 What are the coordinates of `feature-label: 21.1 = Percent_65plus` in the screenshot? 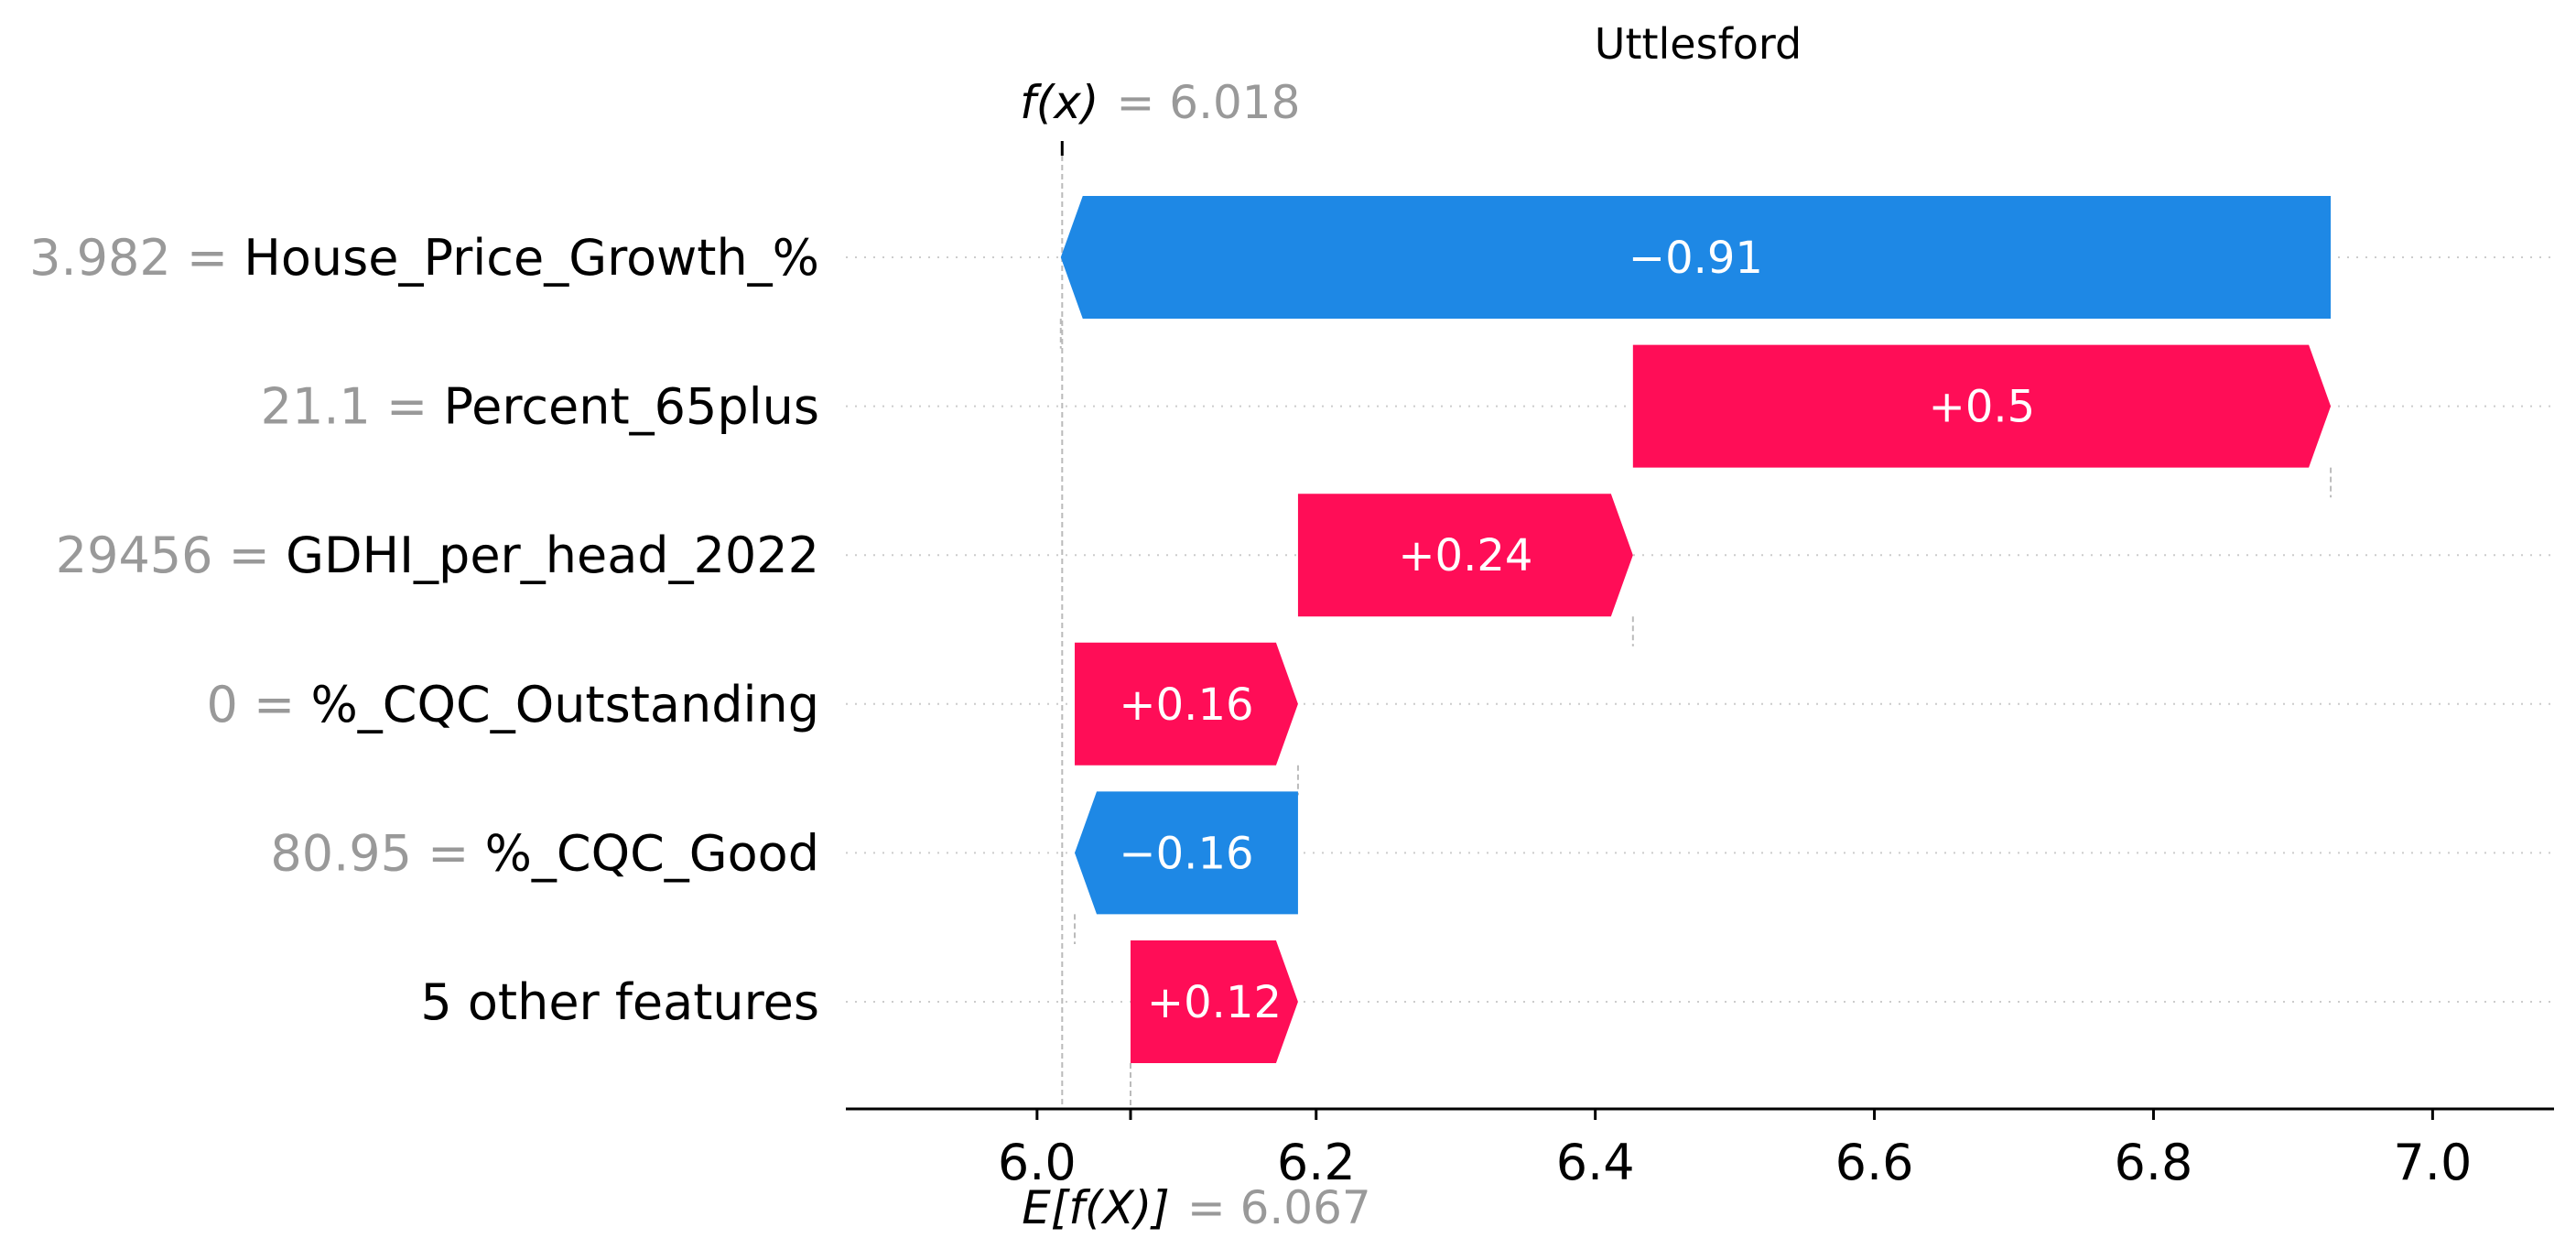 It's located at (540, 407).